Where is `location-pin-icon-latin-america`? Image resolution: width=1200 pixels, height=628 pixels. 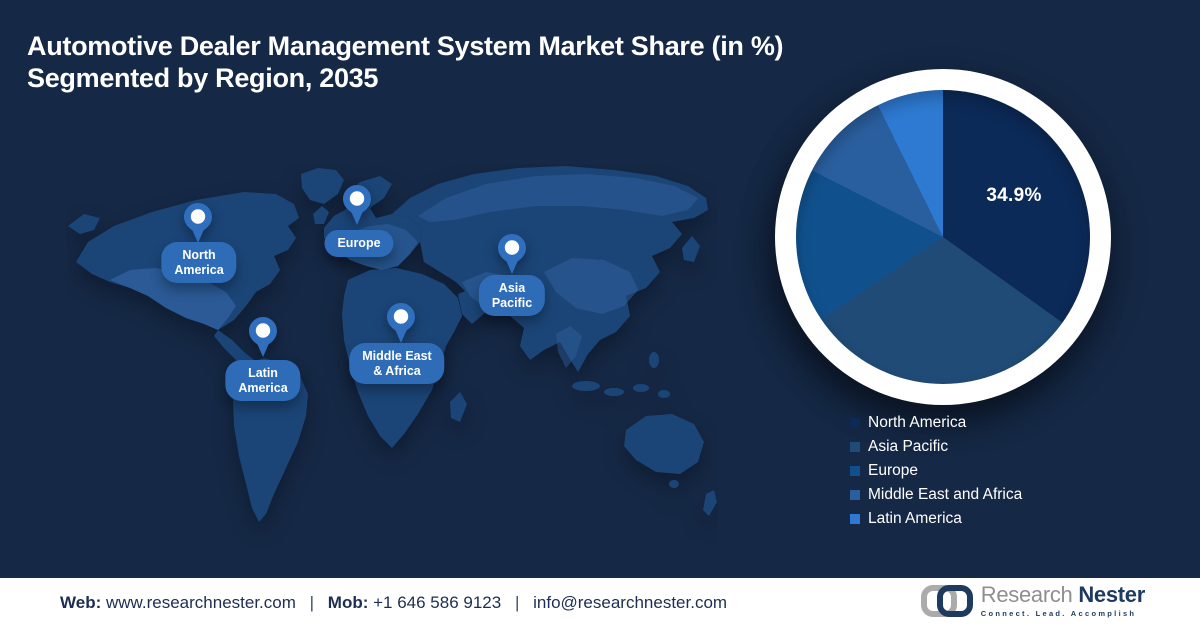
location-pin-icon-latin-america is located at coordinates (263, 337).